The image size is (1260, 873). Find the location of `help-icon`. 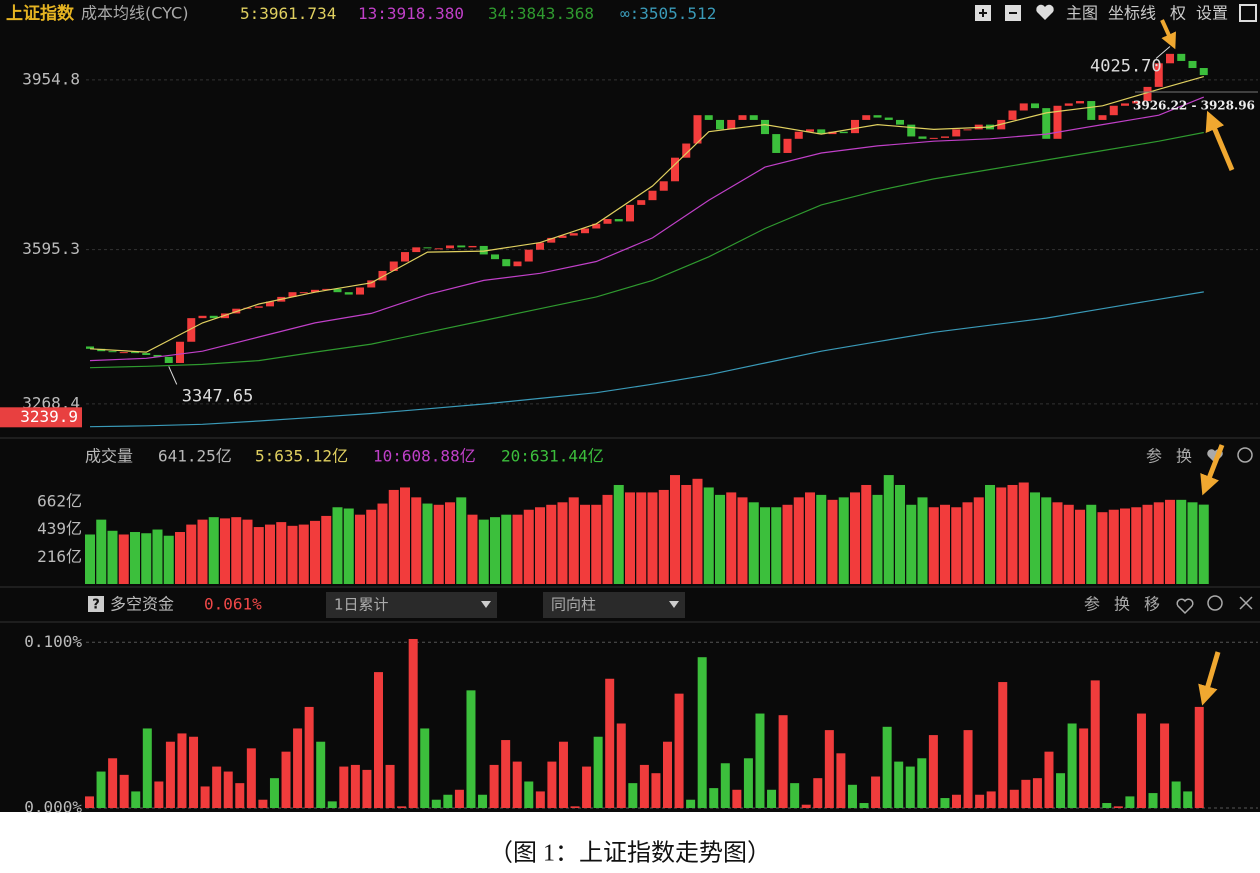

help-icon is located at coordinates (96, 604).